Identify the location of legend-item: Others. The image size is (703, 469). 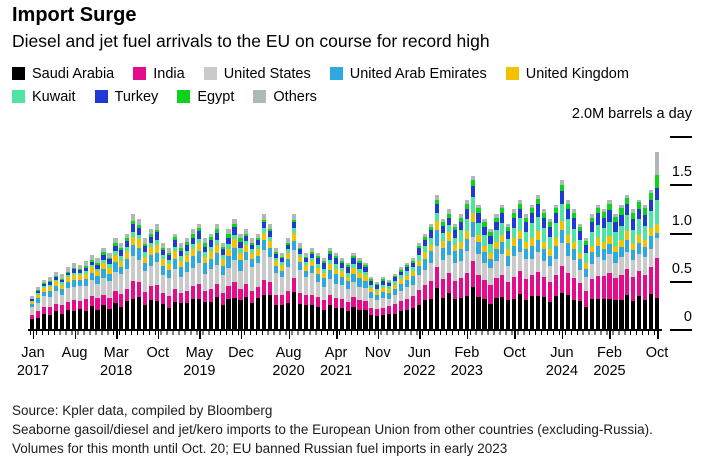
(285, 97).